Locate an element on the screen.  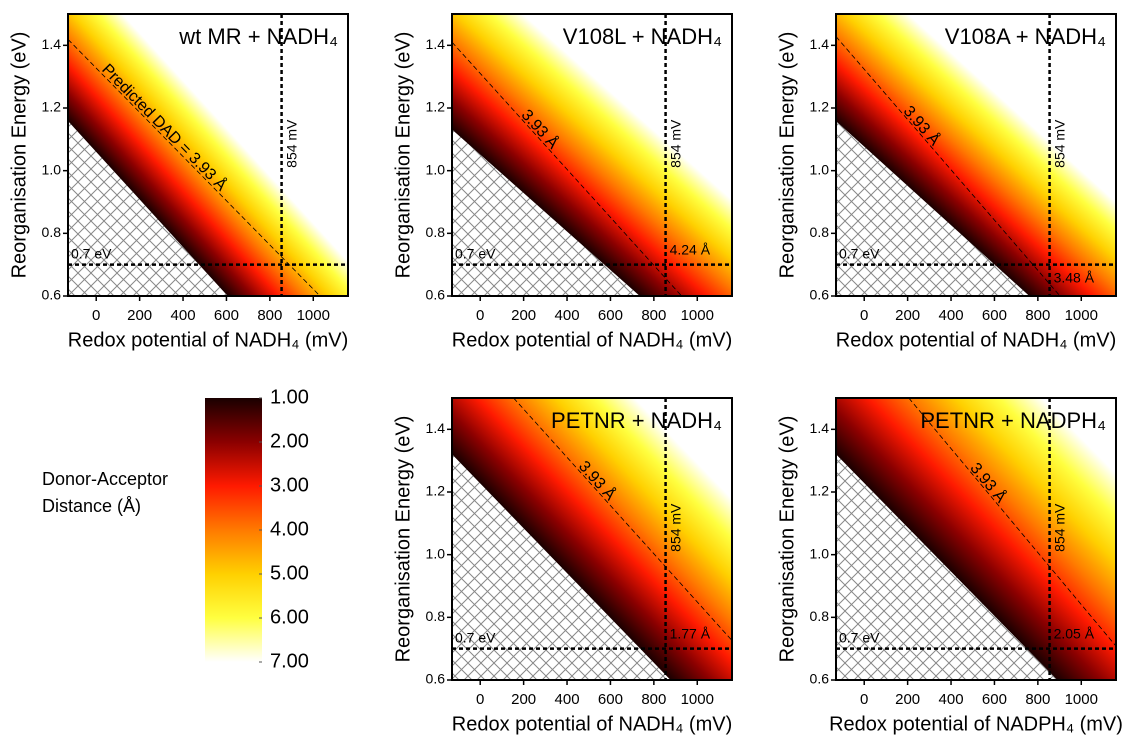
colorbar-tick-label: 4.00 is located at coordinates (289, 529).